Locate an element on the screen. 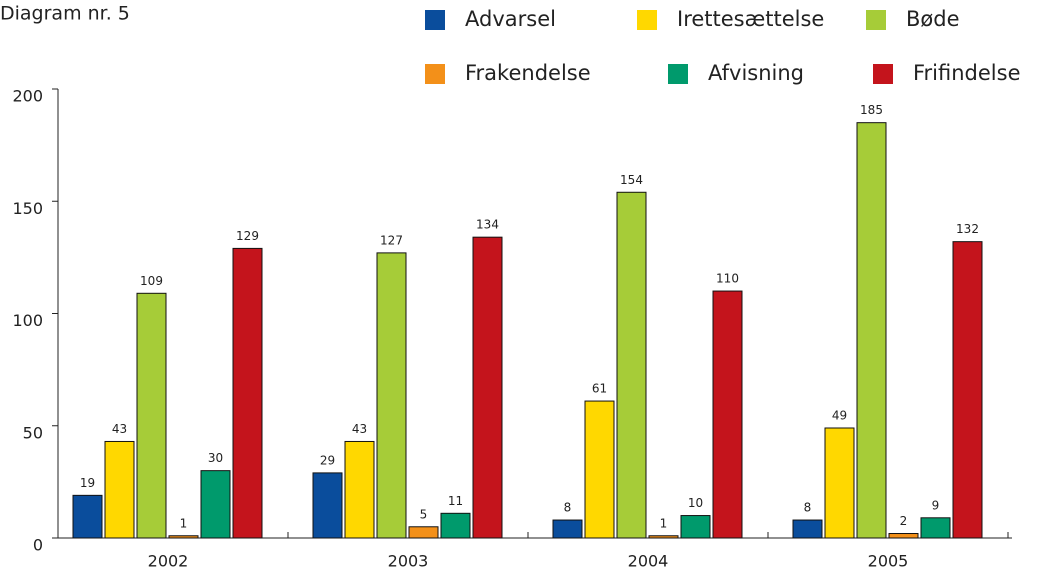 Image resolution: width=1050 pixels, height=576 pixels. y-tick-label: 150 is located at coordinates (27, 208).